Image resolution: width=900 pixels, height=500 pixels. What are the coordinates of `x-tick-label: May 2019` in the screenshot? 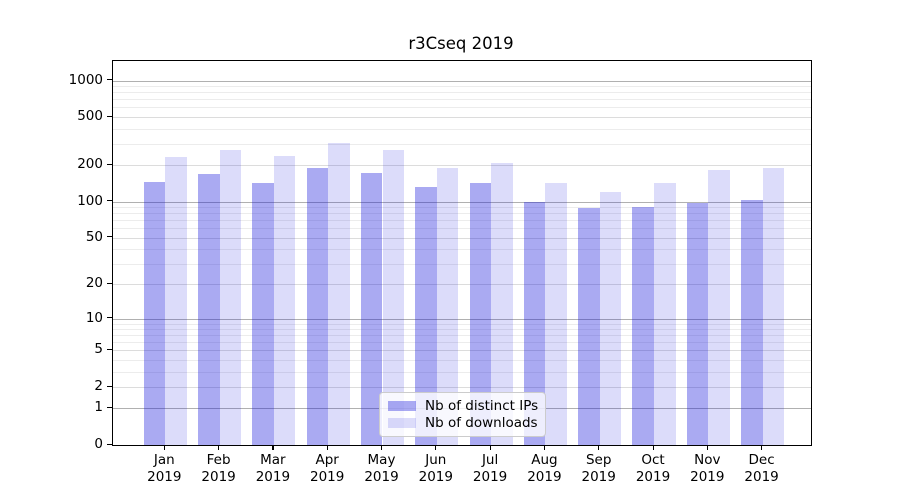 It's located at (381, 468).